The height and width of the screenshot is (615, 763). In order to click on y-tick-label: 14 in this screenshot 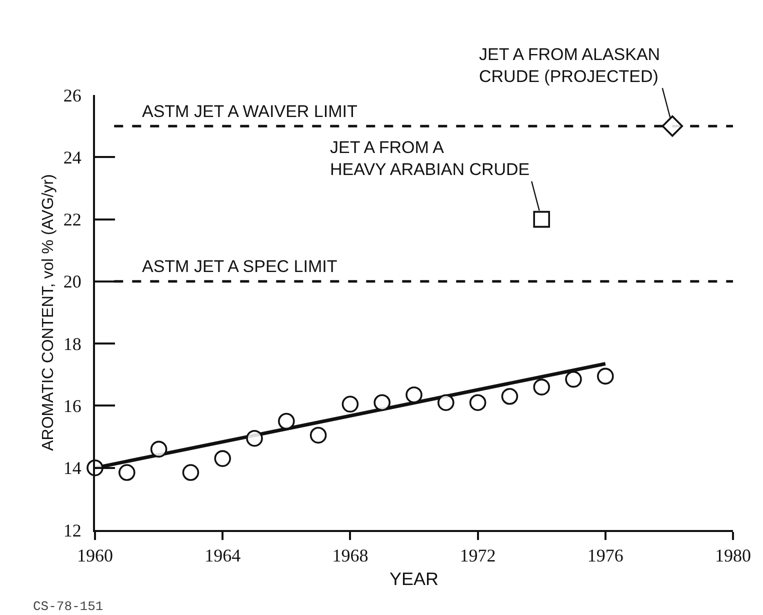, I will do `click(72, 468)`.